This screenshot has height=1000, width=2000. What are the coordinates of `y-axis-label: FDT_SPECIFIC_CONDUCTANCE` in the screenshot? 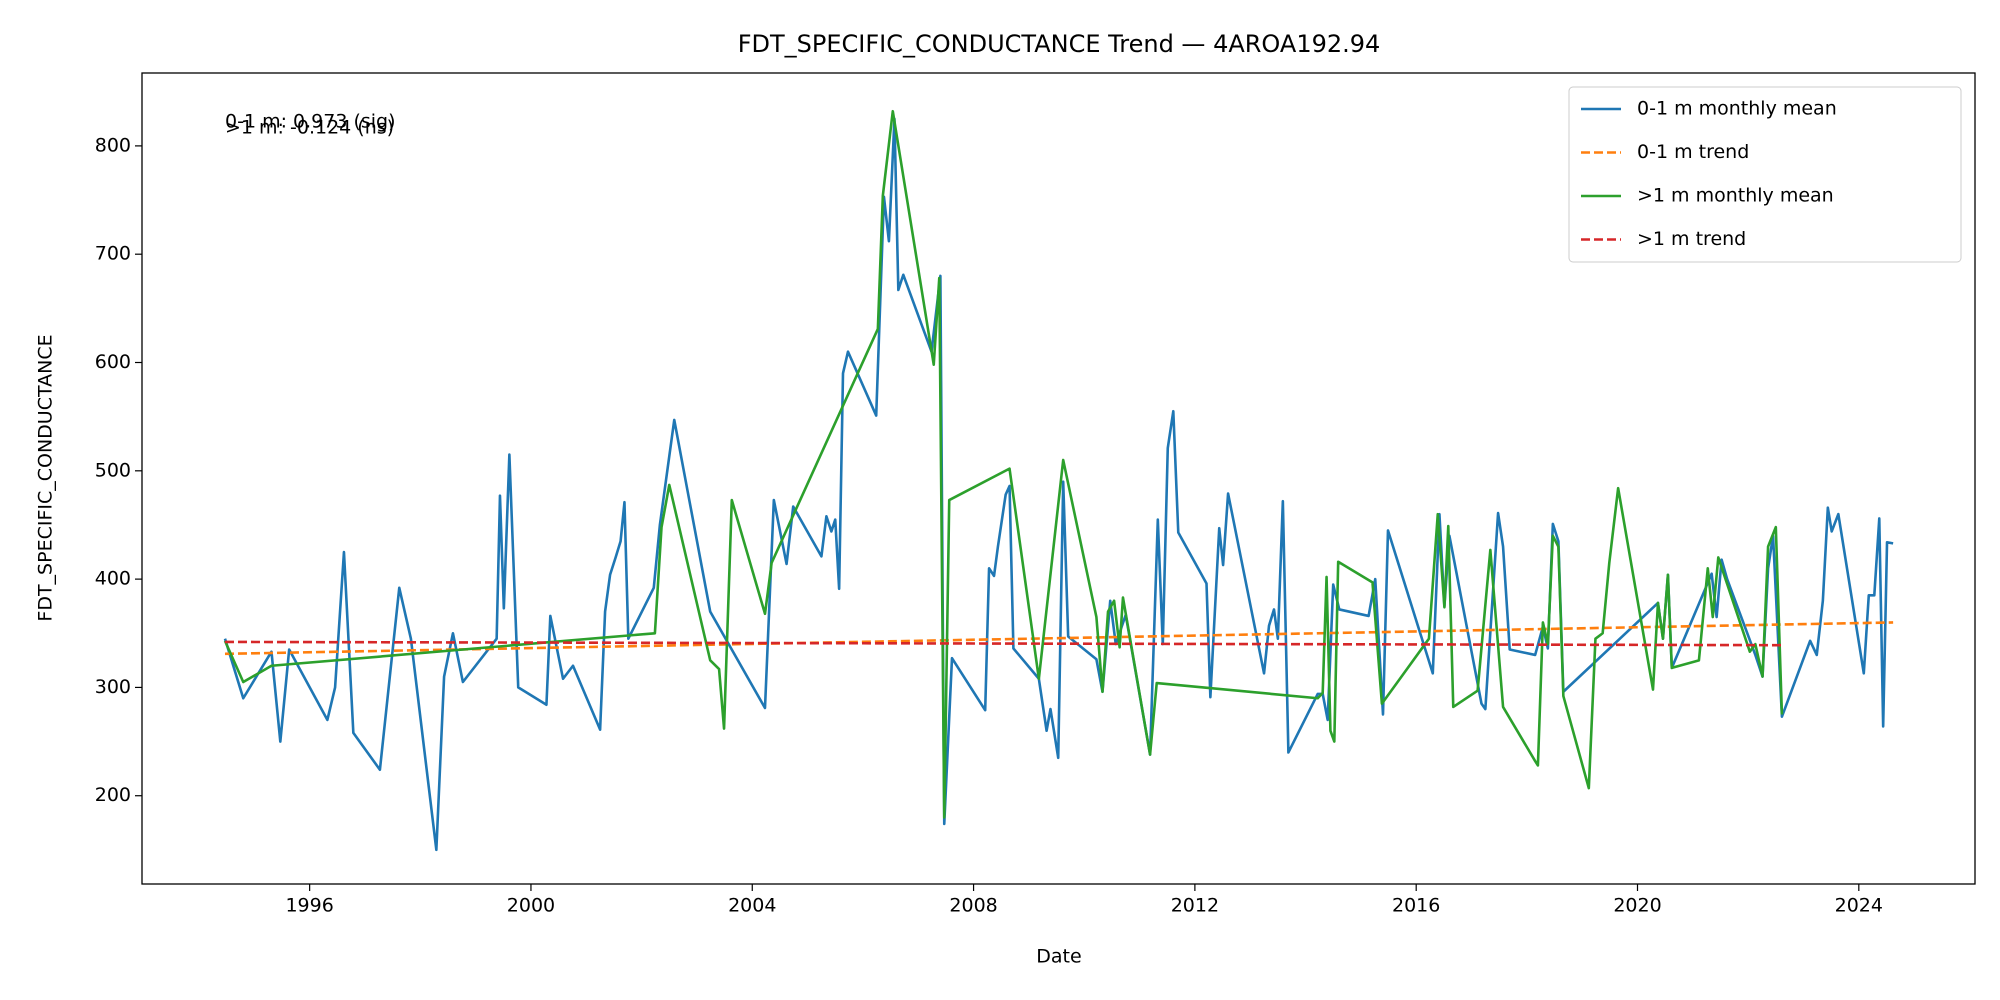 It's located at (46, 477).